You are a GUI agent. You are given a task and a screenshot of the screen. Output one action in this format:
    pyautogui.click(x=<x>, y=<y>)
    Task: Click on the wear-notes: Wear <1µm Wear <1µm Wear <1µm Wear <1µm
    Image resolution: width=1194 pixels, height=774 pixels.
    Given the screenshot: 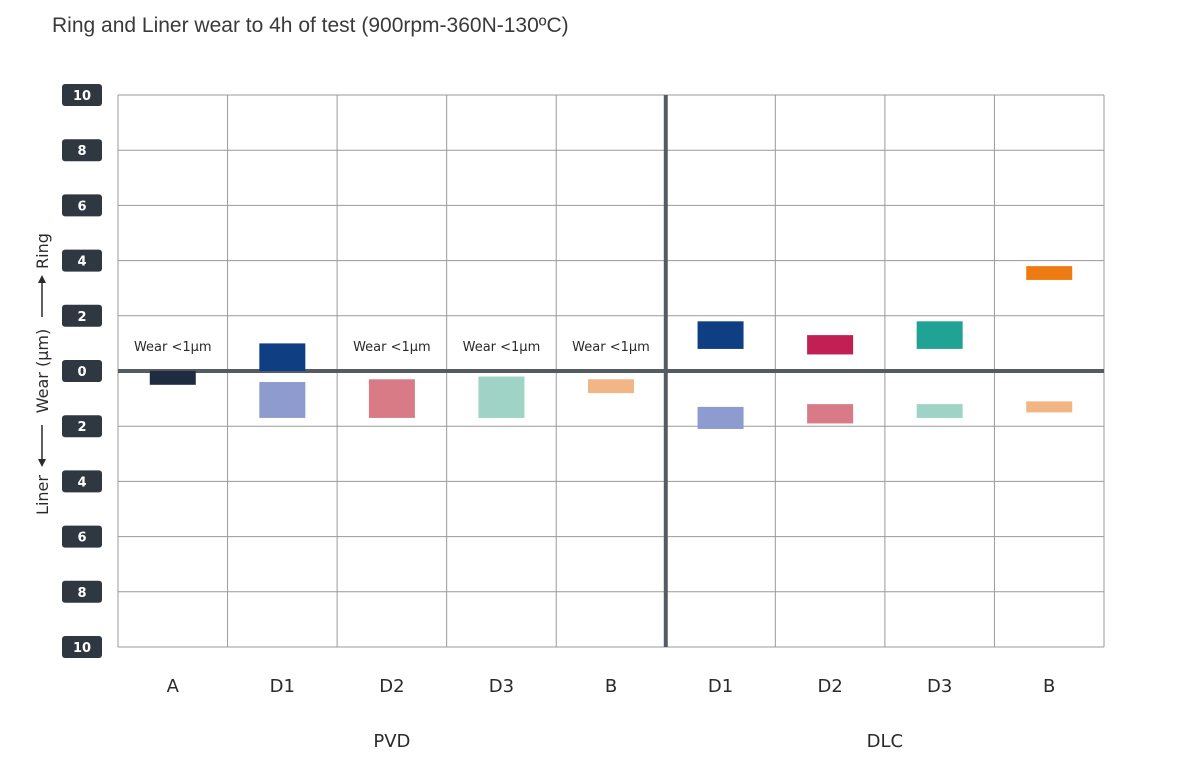 What is the action you would take?
    pyautogui.click(x=392, y=347)
    